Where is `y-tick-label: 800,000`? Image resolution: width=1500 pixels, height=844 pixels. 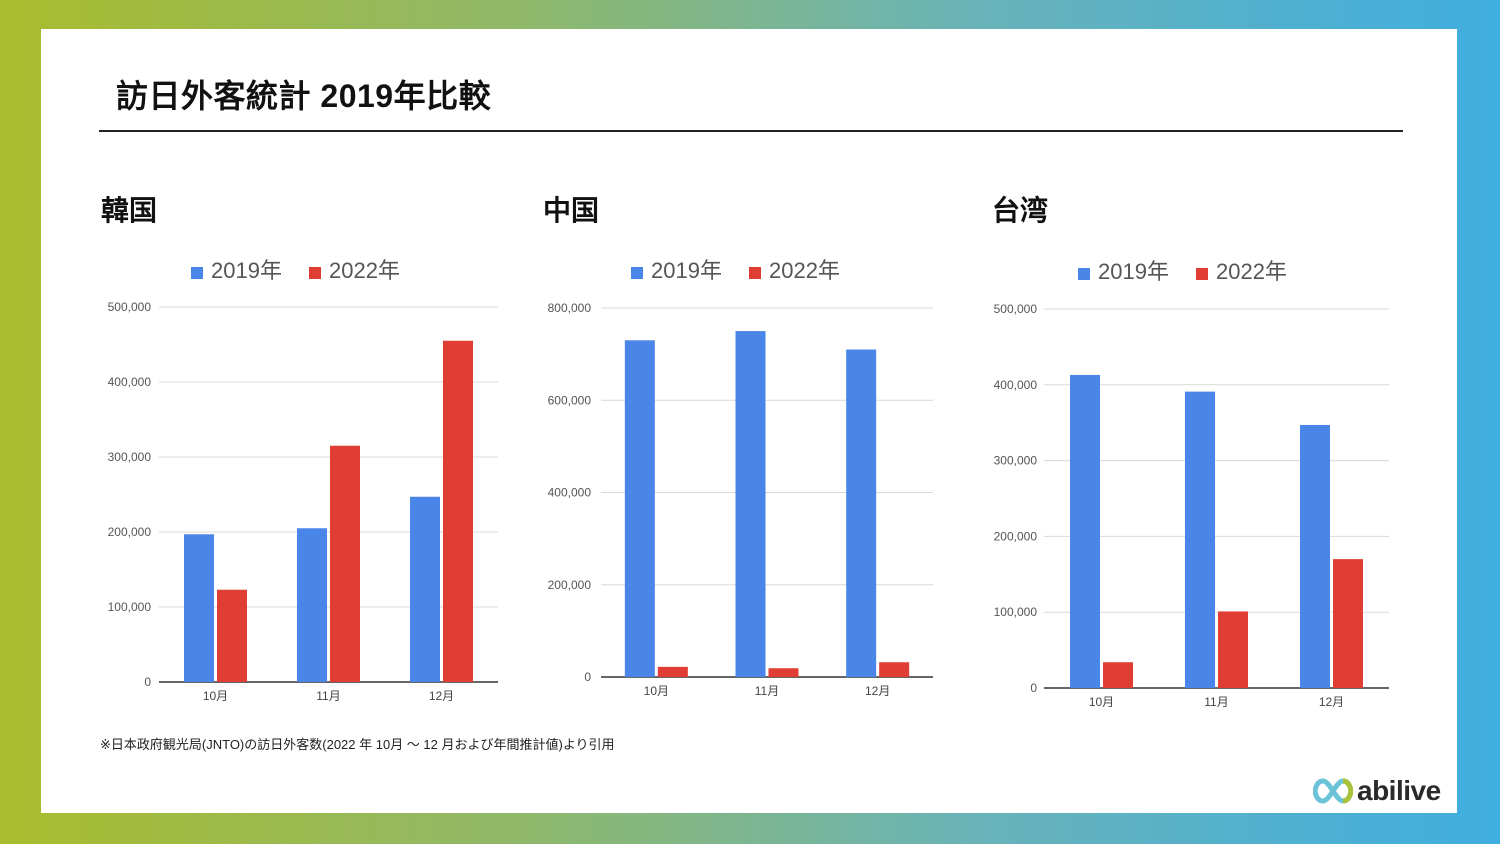 y-tick-label: 800,000 is located at coordinates (570, 308).